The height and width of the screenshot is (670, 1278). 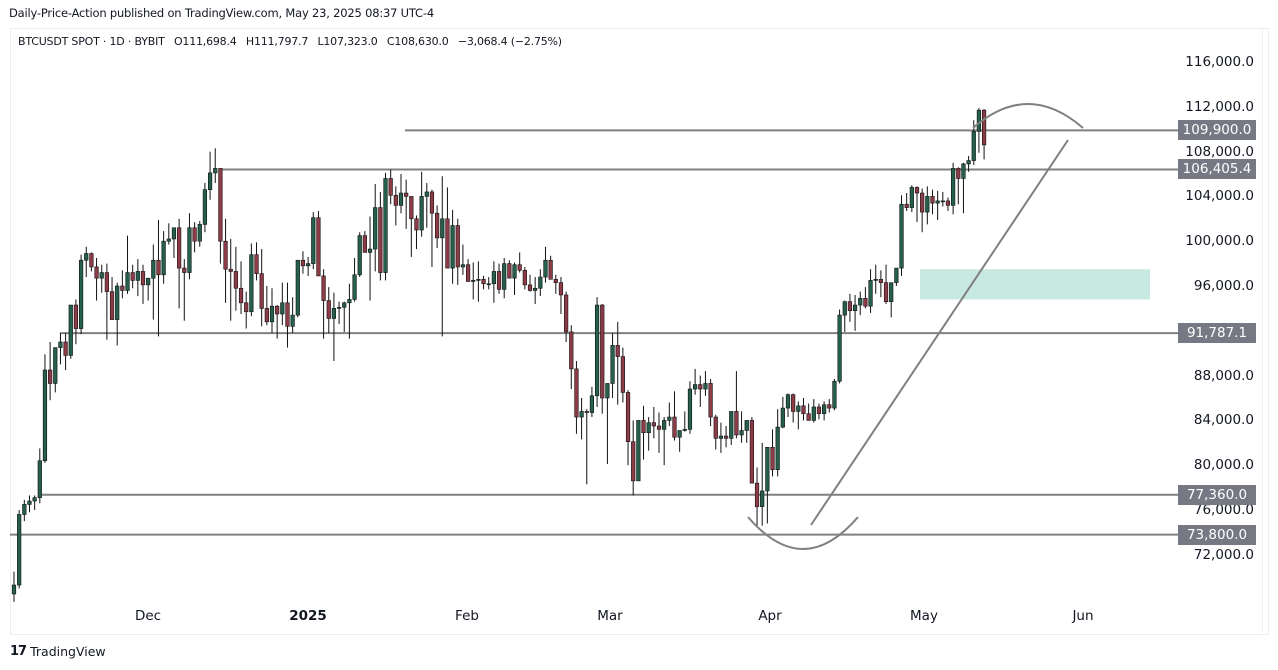 I want to click on time-tick-label: 2025, so click(x=308, y=616).